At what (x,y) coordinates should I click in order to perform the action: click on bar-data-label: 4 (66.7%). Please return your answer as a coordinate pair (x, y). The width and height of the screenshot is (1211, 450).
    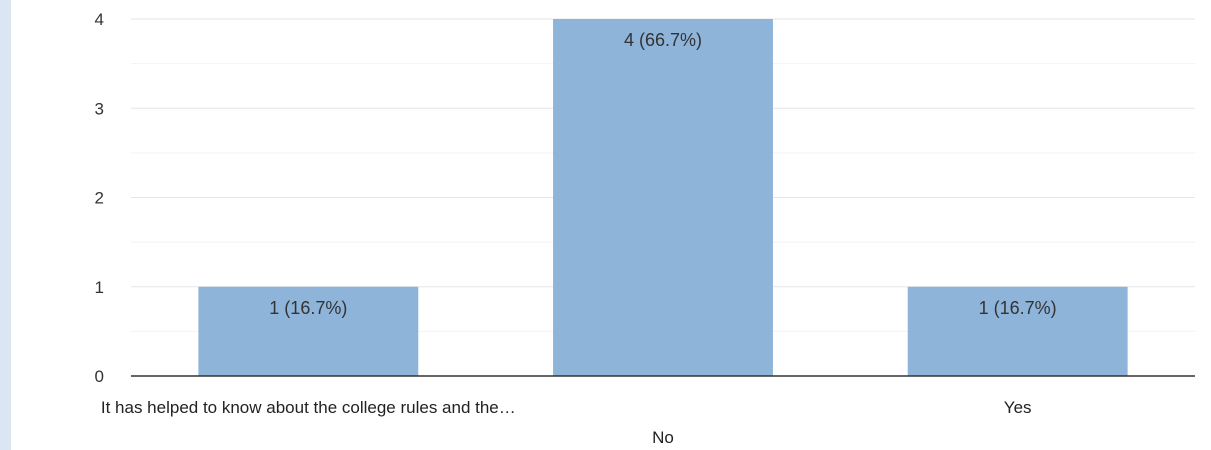
    Looking at the image, I should click on (663, 40).